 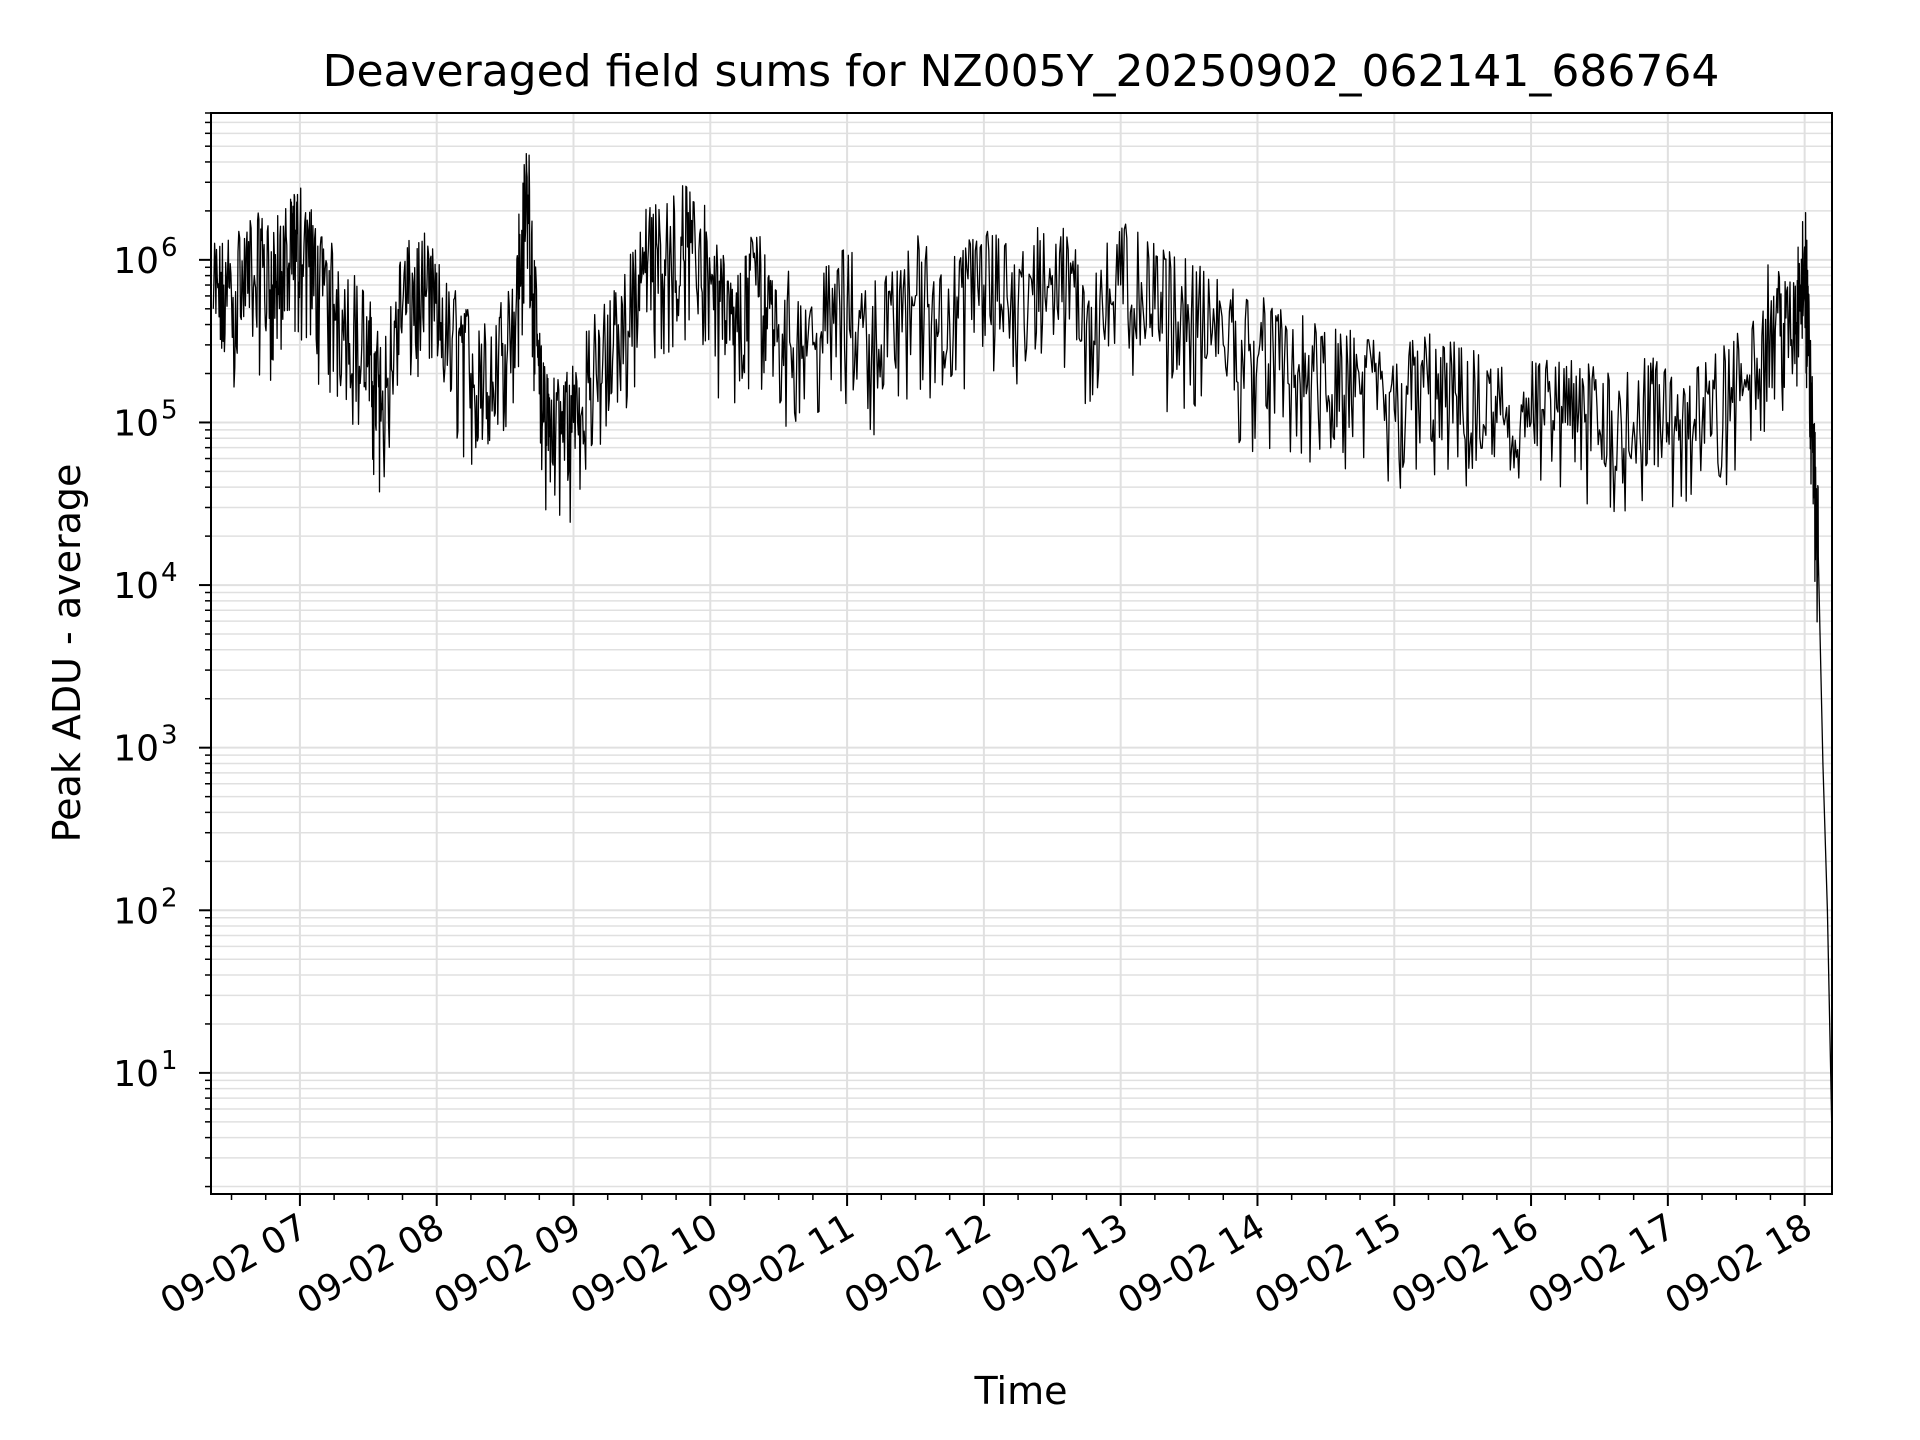 I want to click on y-tick-exponent: 5, so click(x=169, y=410).